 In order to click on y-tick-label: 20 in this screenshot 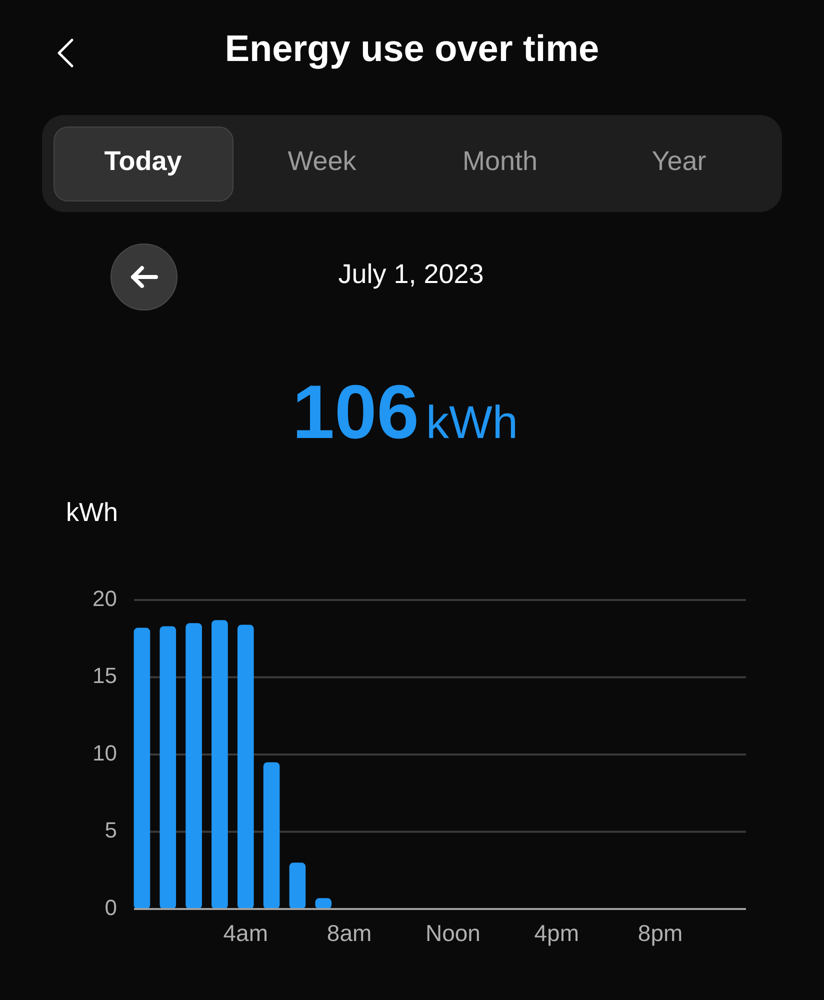, I will do `click(104, 598)`.